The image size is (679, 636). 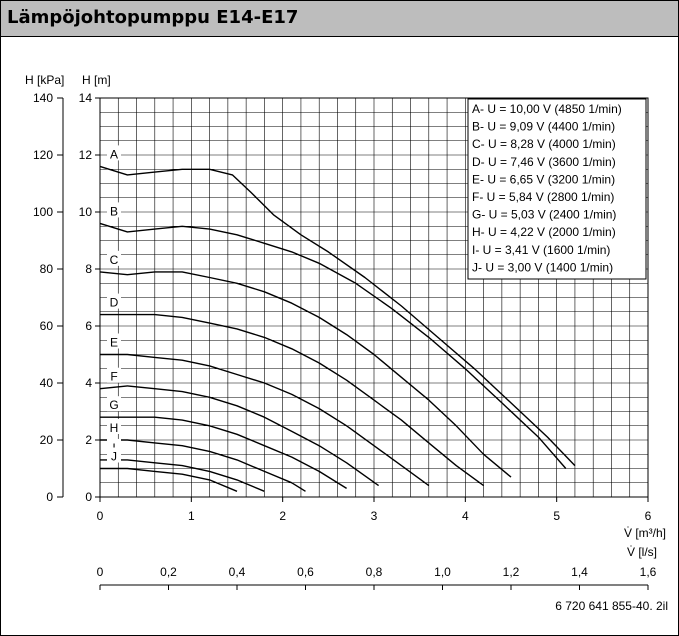 What do you see at coordinates (100, 572) in the screenshot?
I see `x-axis-ls-tick-label: 0` at bounding box center [100, 572].